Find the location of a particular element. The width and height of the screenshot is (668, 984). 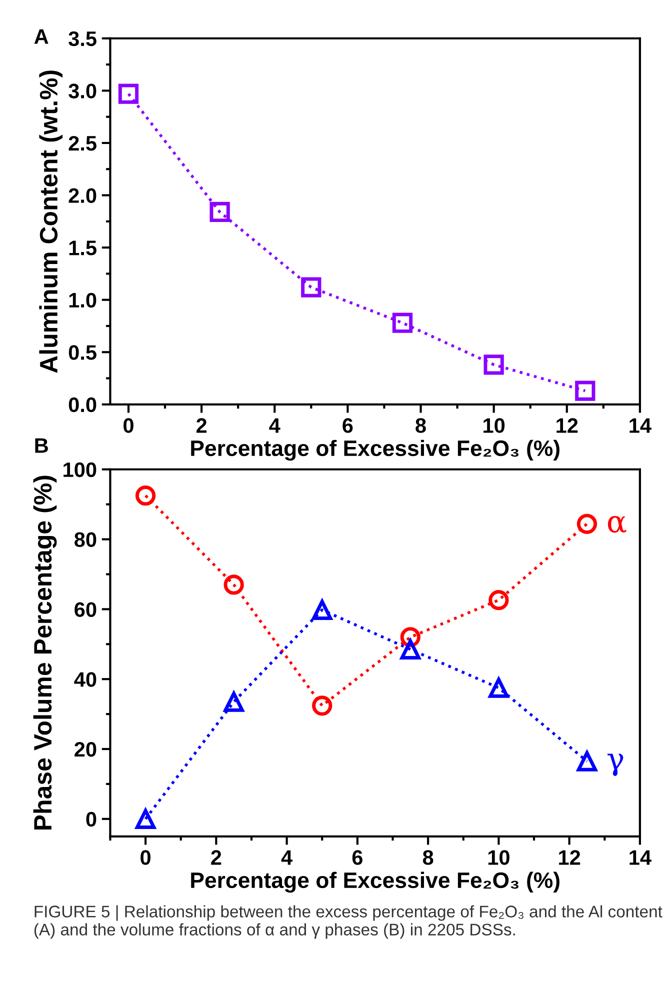

y-tick-label: 3.0 is located at coordinates (82, 91).